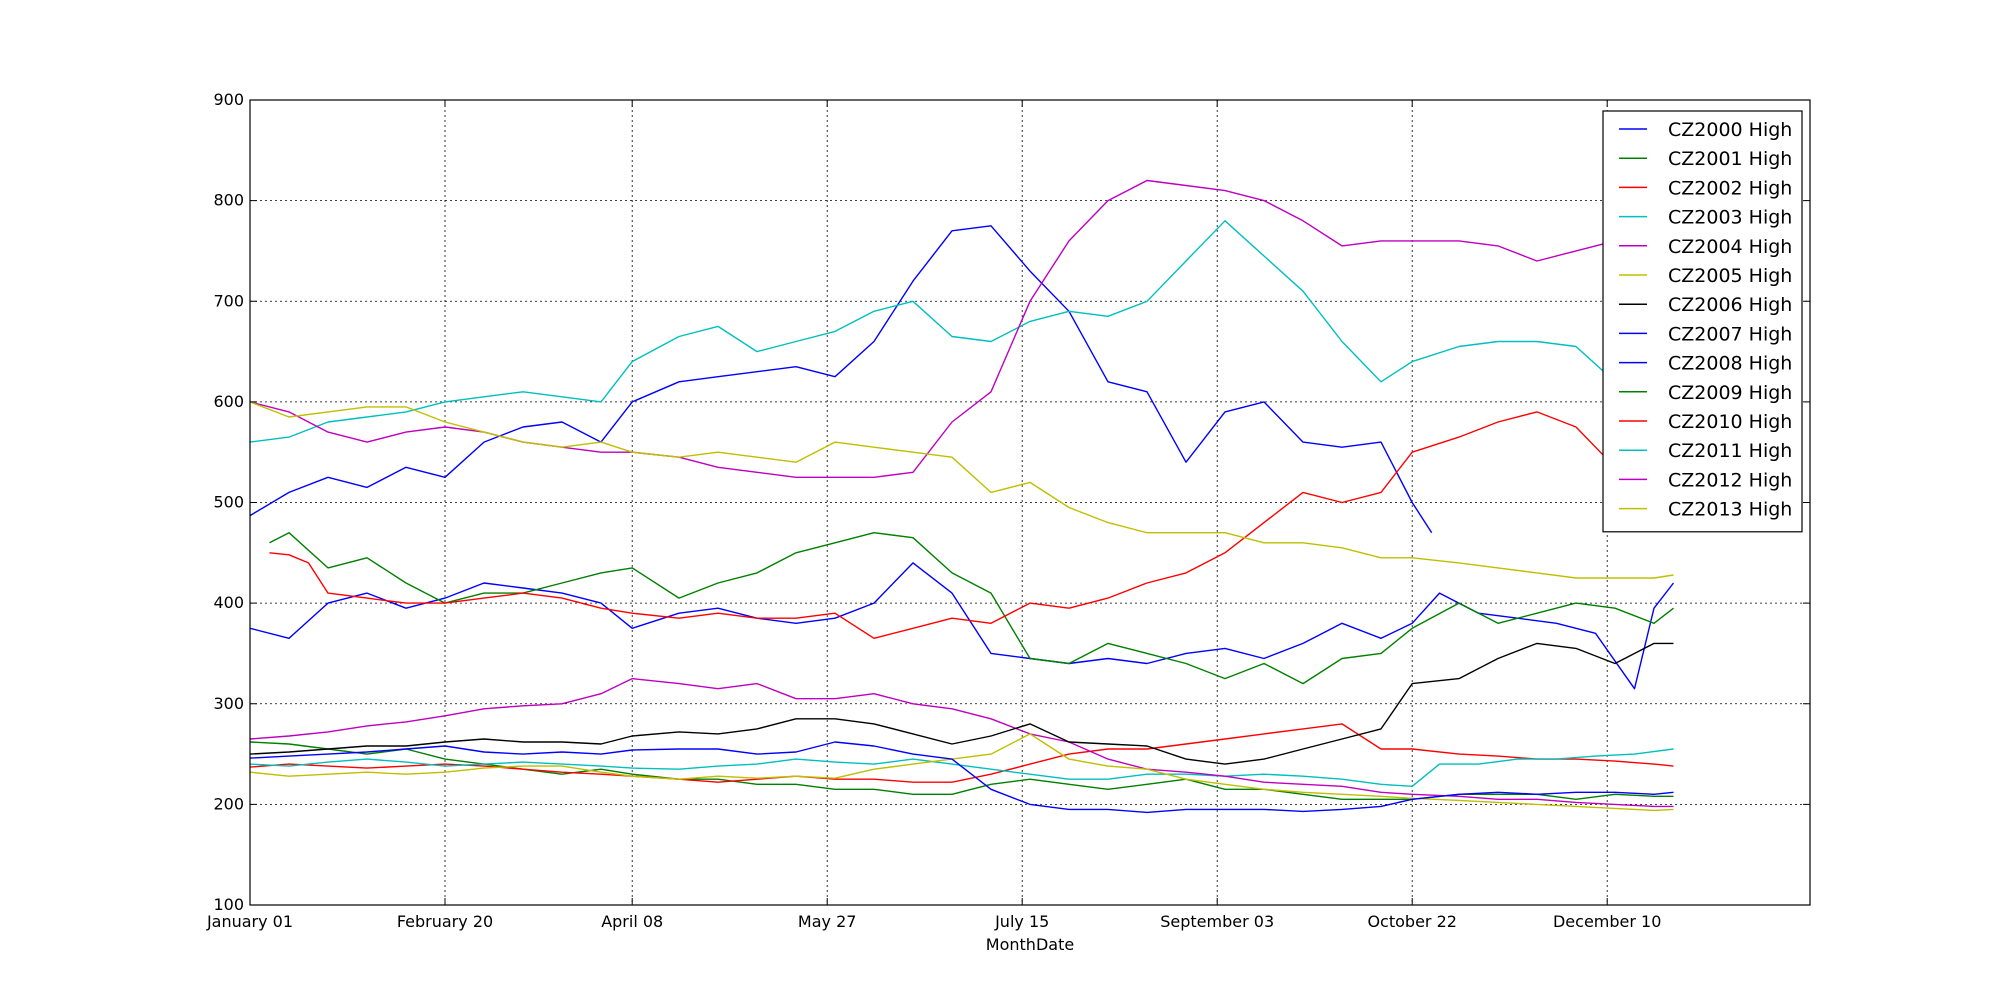 The height and width of the screenshot is (1000, 2000). What do you see at coordinates (1730, 480) in the screenshot?
I see `legend-entry-label: CZ2012 High` at bounding box center [1730, 480].